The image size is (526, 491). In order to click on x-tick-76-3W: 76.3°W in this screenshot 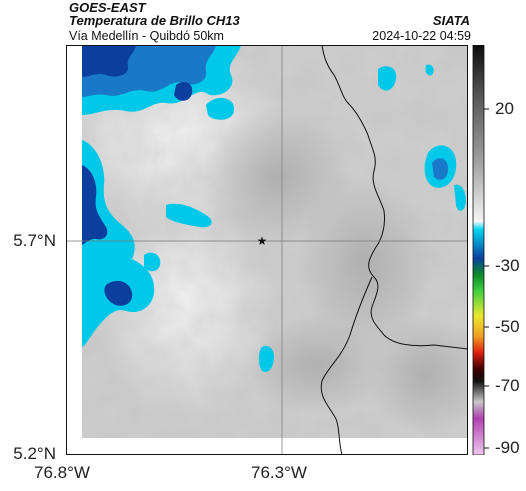, I will do `click(279, 472)`.